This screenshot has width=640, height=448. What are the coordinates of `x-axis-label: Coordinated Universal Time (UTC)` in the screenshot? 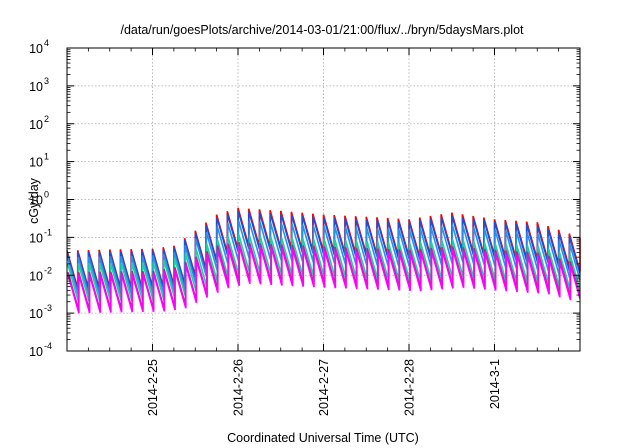 It's located at (323, 438).